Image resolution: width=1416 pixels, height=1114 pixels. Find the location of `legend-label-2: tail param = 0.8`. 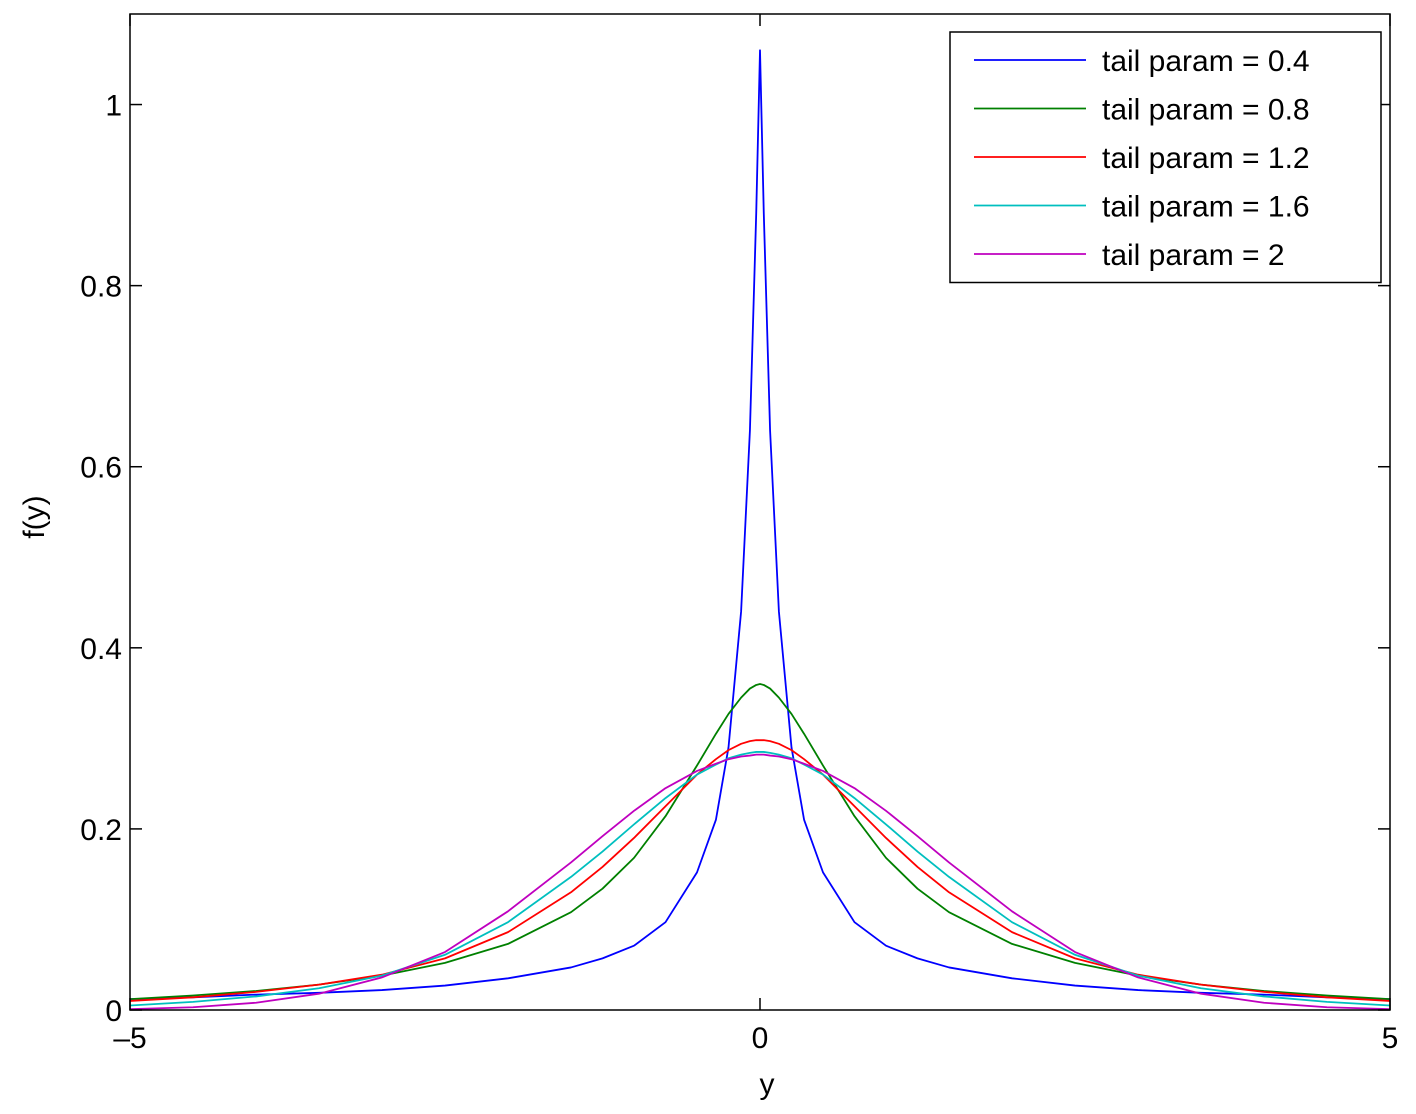

legend-label-2: tail param = 0.8 is located at coordinates (1206, 110).